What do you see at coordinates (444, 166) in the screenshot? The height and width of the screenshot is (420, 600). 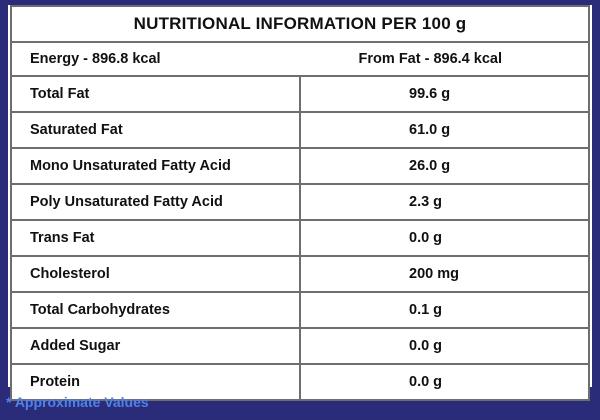 I see `nutrient-value: 26.0 g` at bounding box center [444, 166].